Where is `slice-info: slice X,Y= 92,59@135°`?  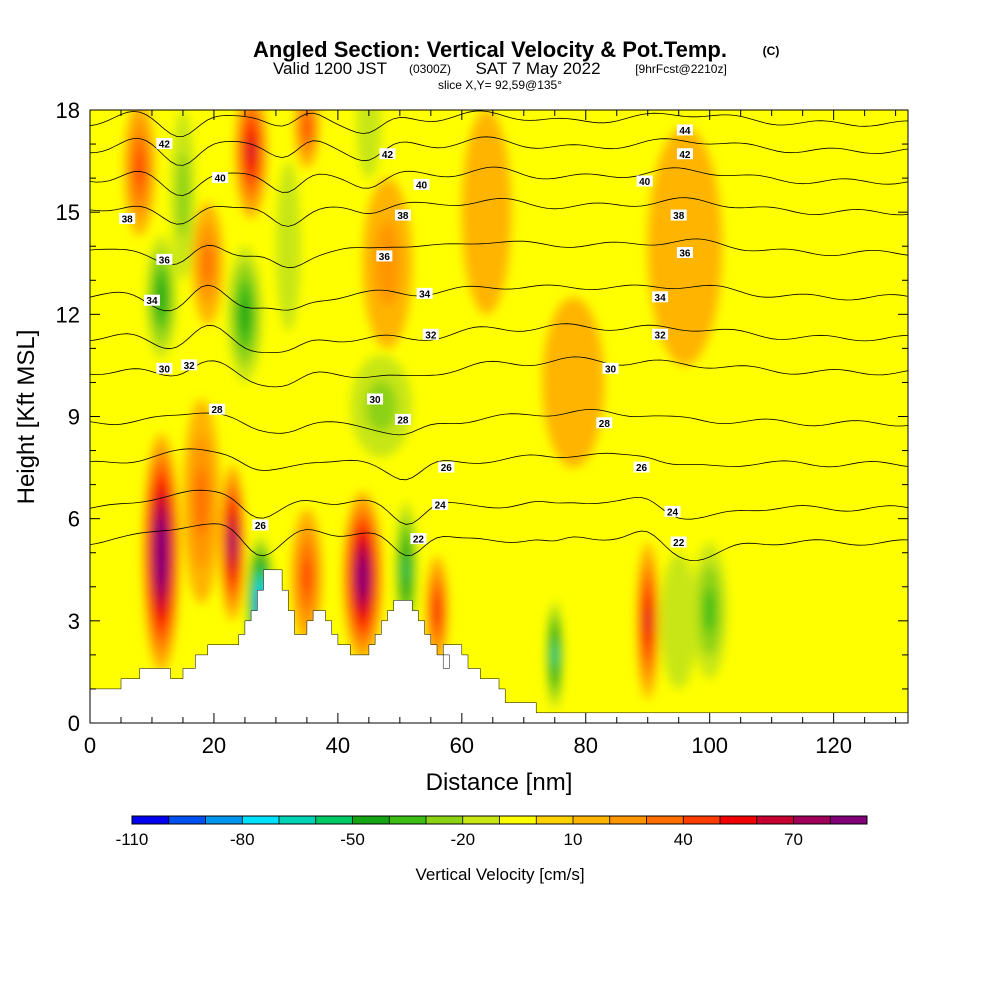 slice-info: slice X,Y= 92,59@135° is located at coordinates (500, 85).